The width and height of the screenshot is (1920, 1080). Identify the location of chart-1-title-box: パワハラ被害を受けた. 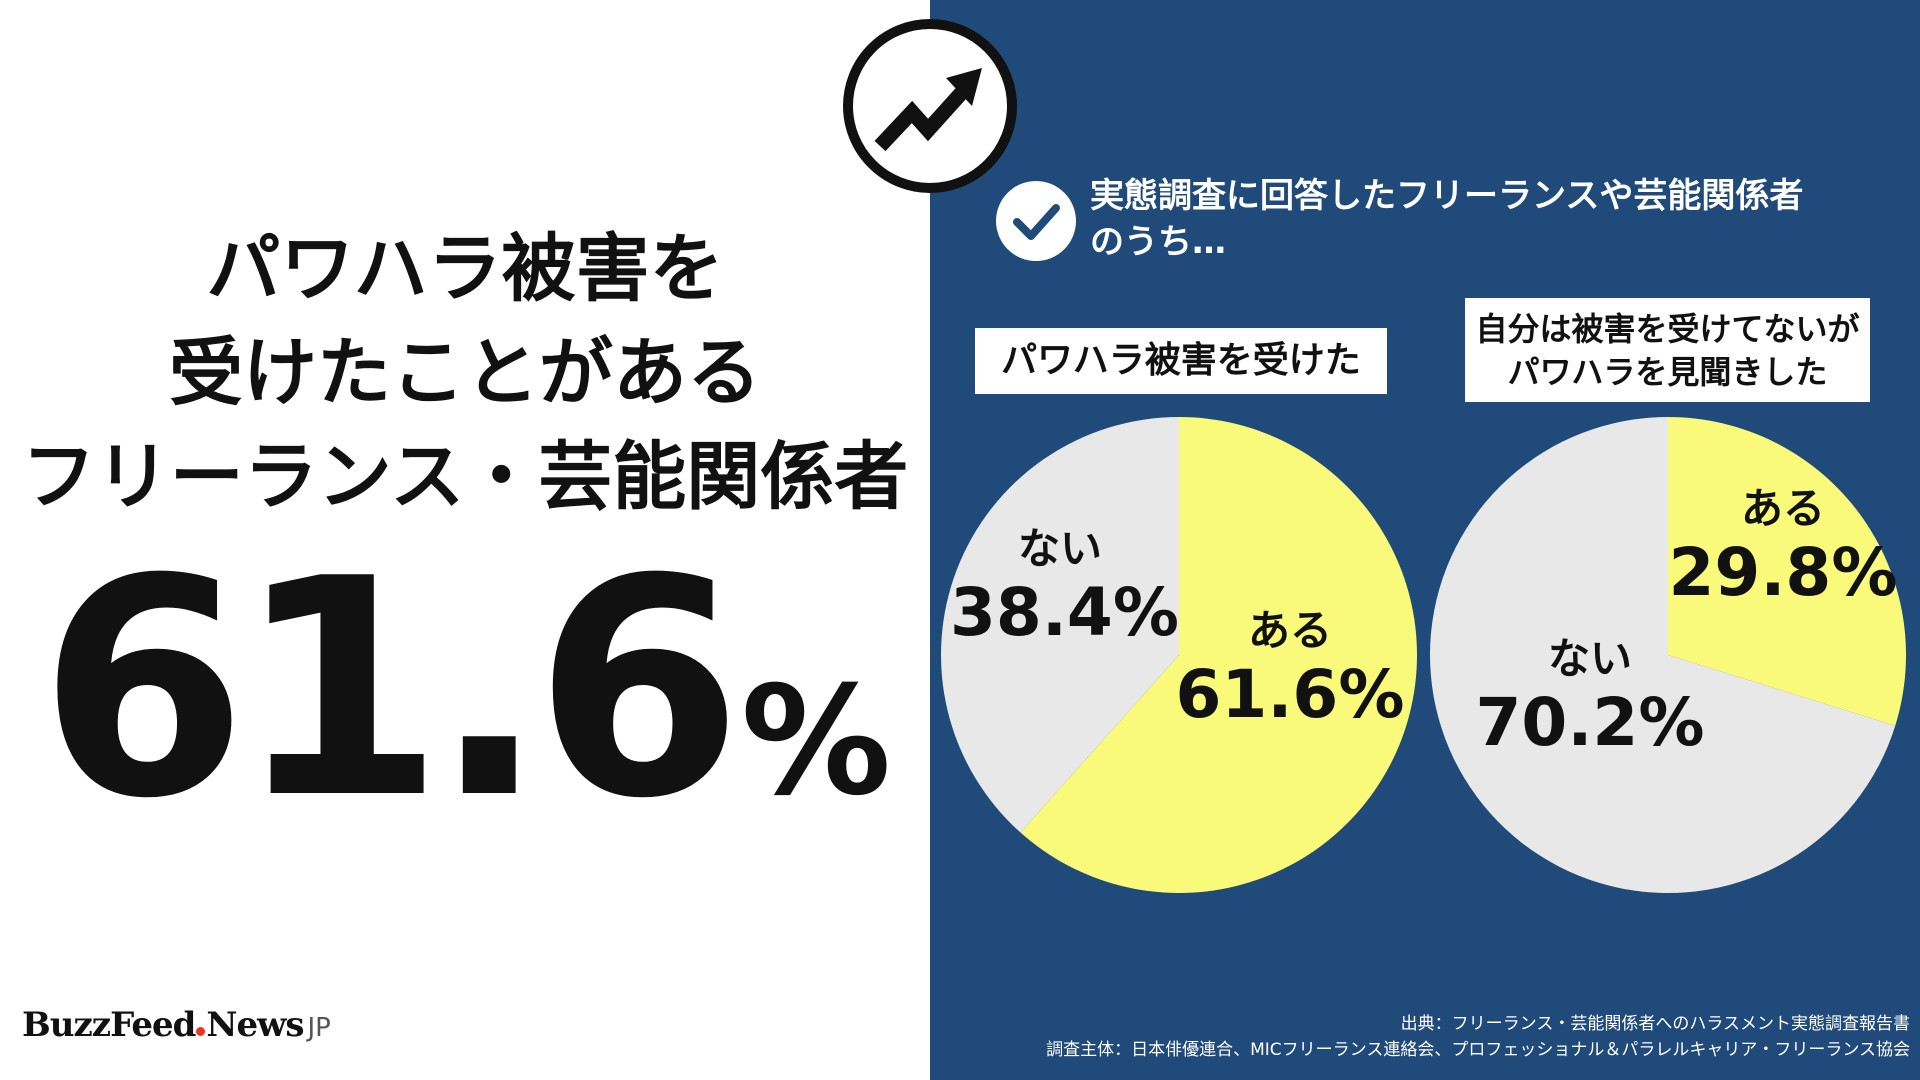
(1181, 361).